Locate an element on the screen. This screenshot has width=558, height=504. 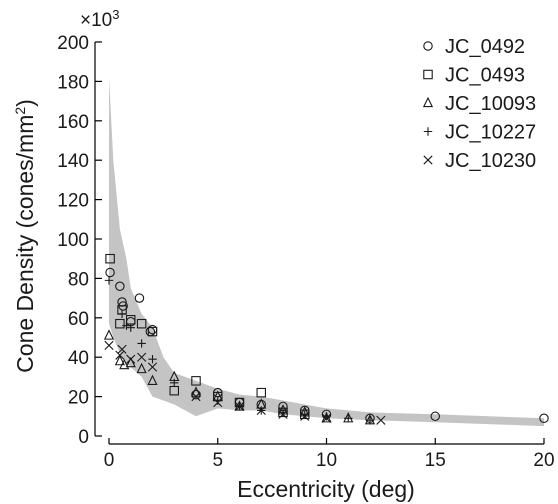
y-tick-label: 60 is located at coordinates (78, 319).